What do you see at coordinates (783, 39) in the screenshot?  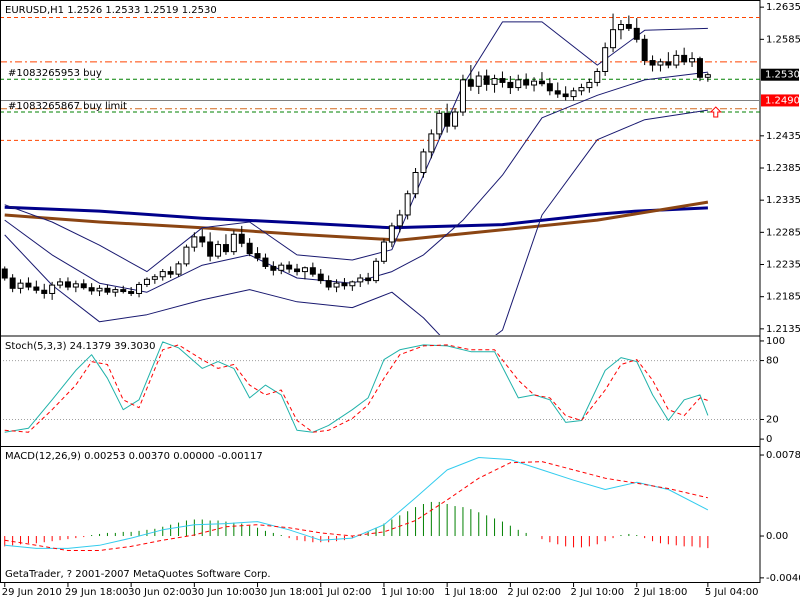 I see `y-tick-label: 1.2585` at bounding box center [783, 39].